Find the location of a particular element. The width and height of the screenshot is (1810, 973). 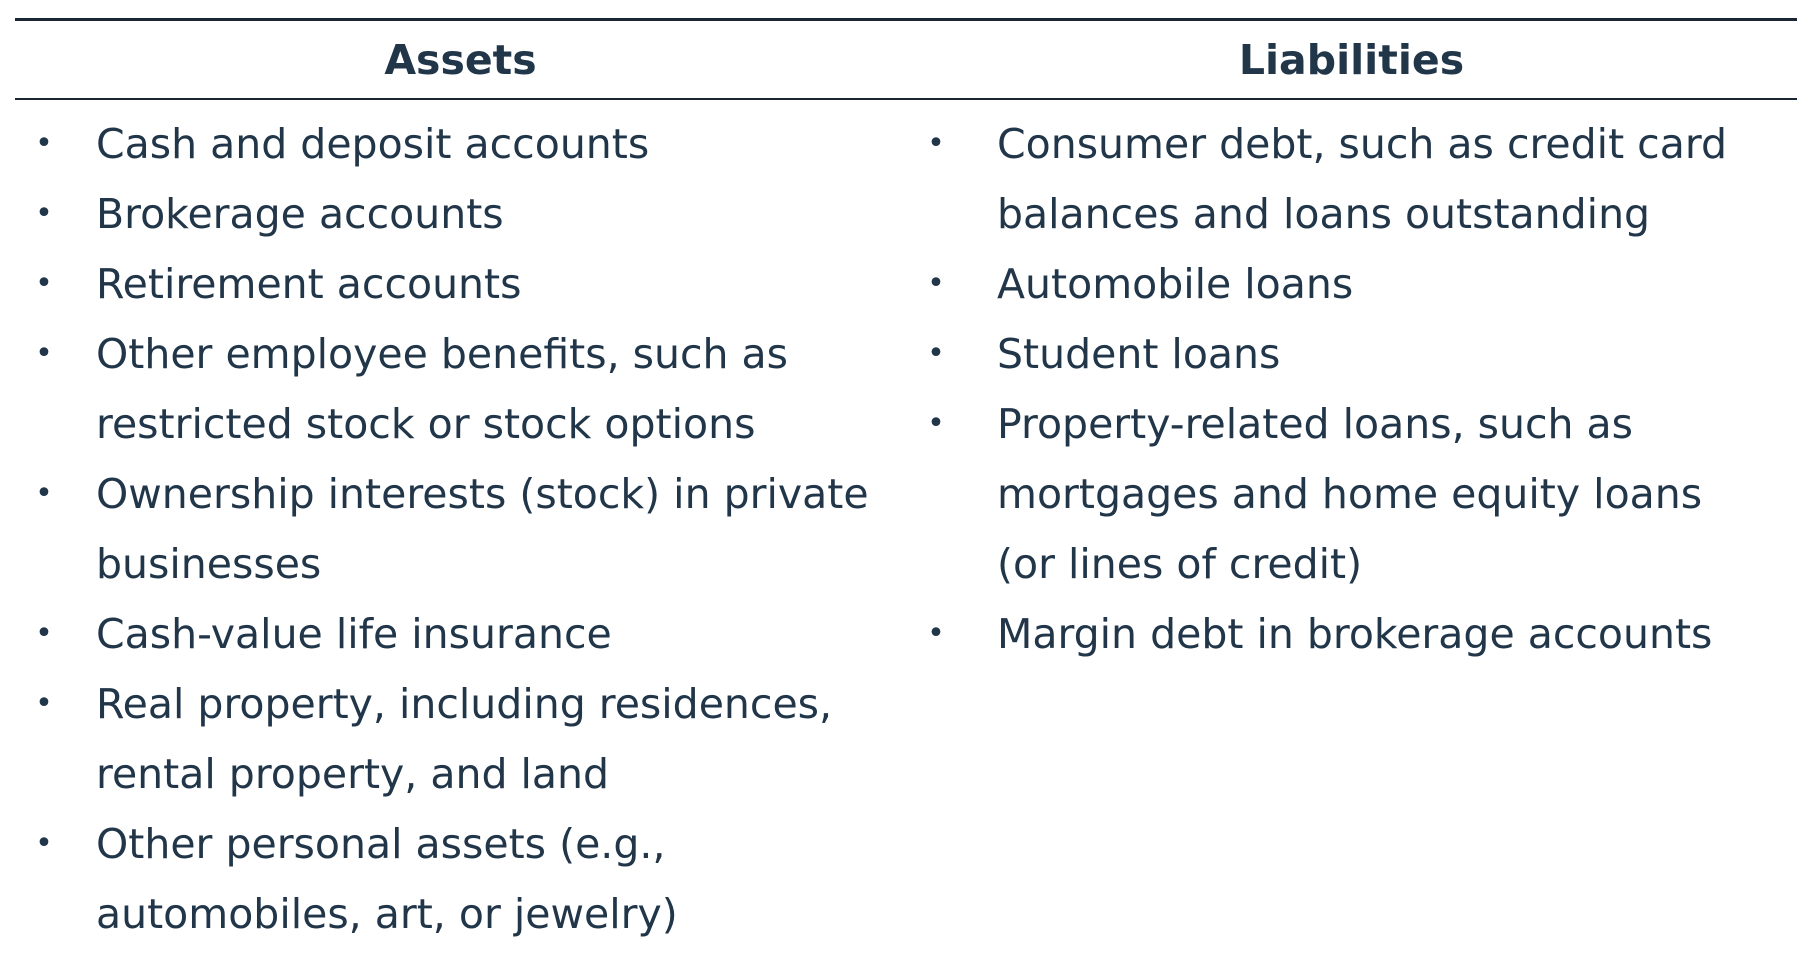

asset-item-text: Retirement accounts is located at coordinates (309, 284).